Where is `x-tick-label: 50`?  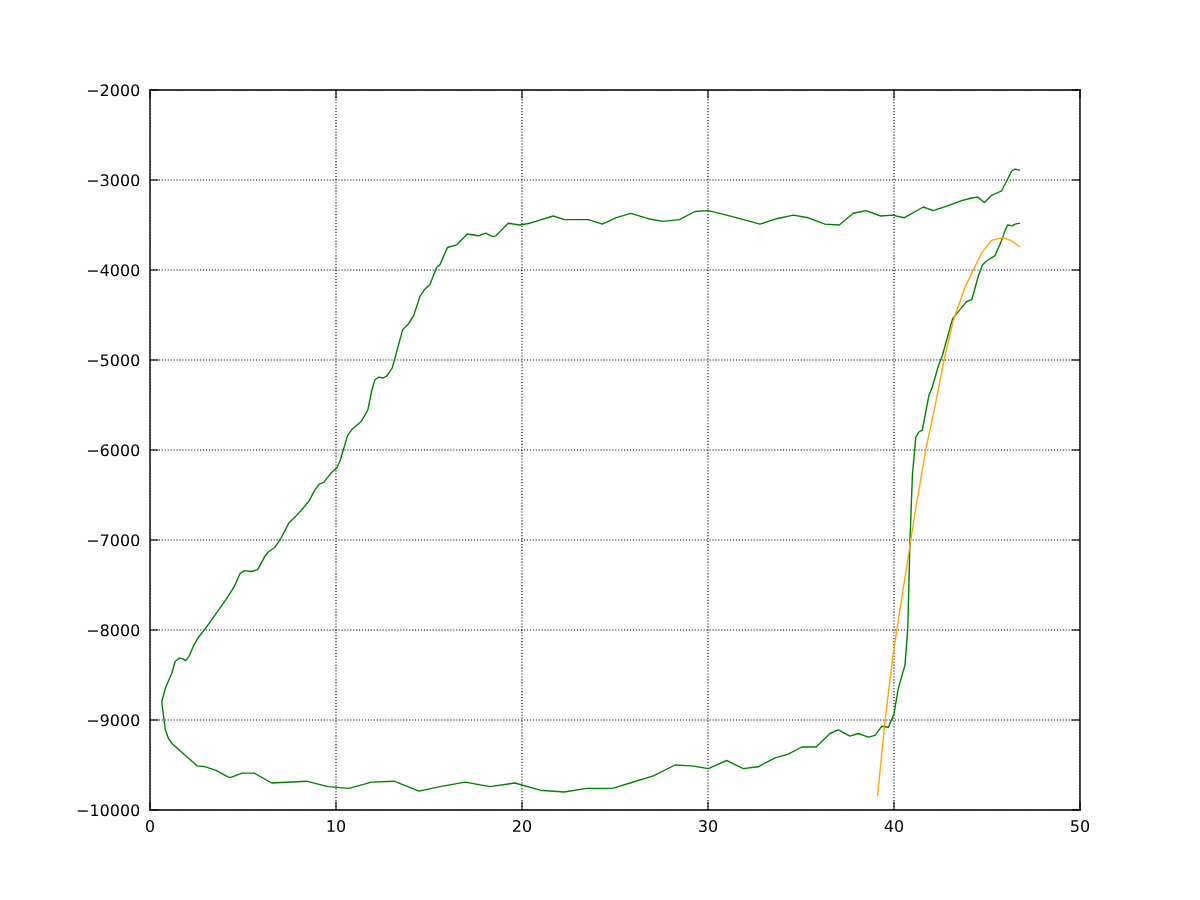 x-tick-label: 50 is located at coordinates (1080, 826).